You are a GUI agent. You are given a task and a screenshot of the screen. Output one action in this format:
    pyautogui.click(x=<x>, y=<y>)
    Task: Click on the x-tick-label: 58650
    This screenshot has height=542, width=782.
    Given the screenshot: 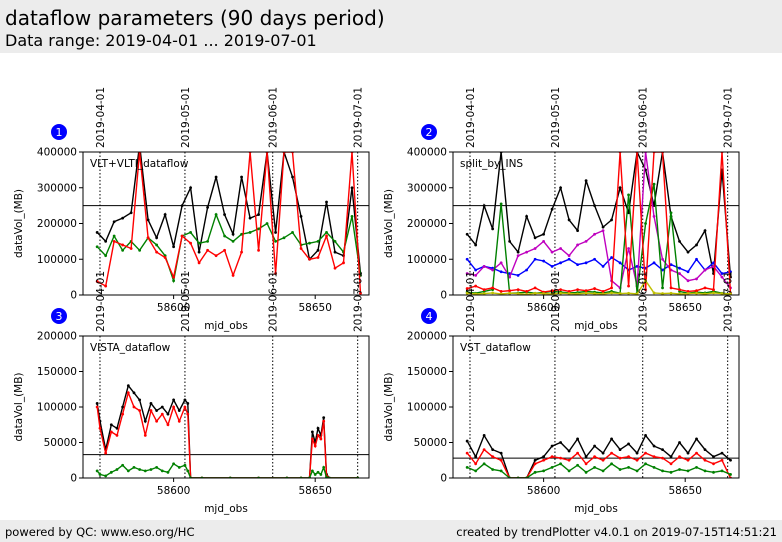 What is the action you would take?
    pyautogui.click(x=684, y=308)
    